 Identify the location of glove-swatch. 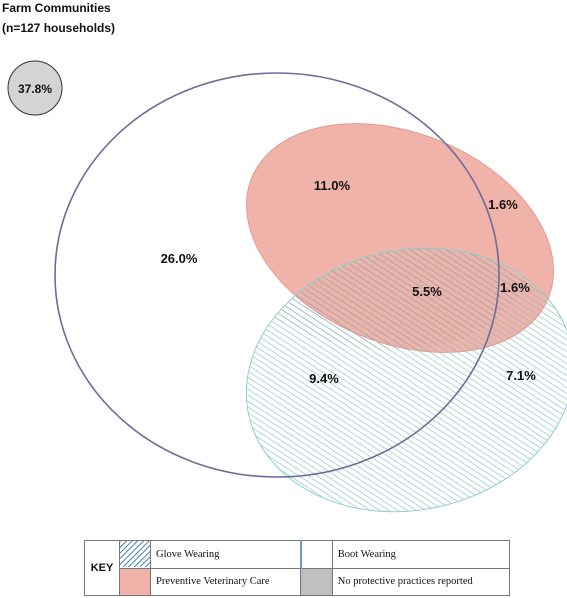
(135, 554).